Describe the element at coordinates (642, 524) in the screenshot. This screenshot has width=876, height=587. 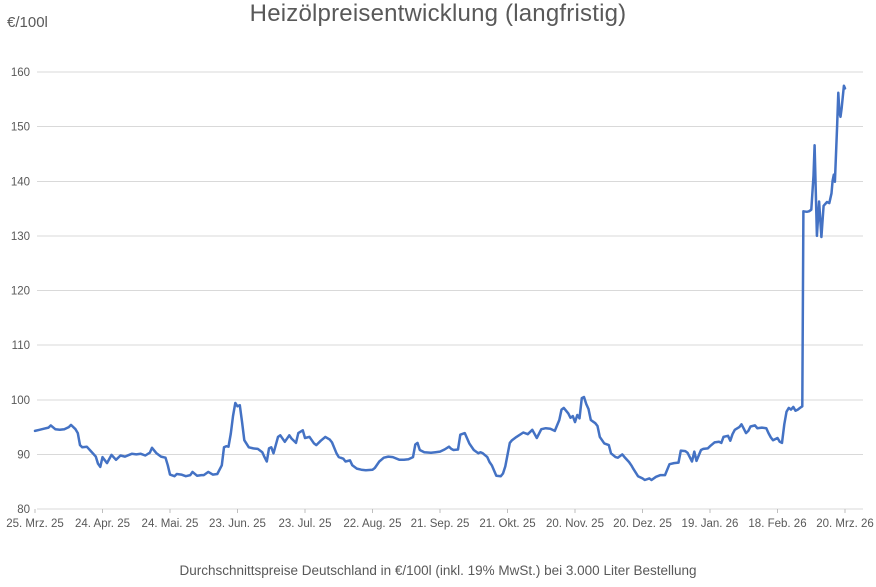
I see `x-tick-label: 20. Dez. 25` at that location.